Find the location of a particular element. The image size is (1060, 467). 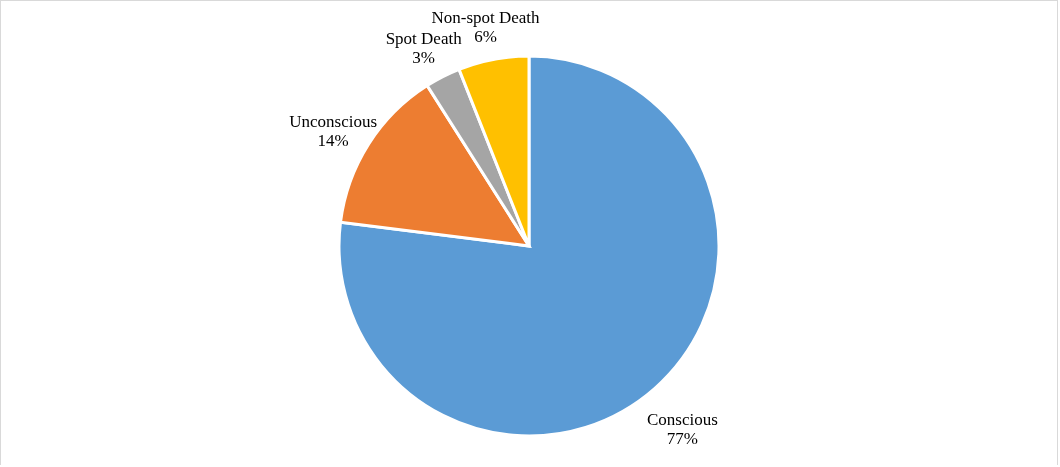

data-label: 6% is located at coordinates (485, 37).